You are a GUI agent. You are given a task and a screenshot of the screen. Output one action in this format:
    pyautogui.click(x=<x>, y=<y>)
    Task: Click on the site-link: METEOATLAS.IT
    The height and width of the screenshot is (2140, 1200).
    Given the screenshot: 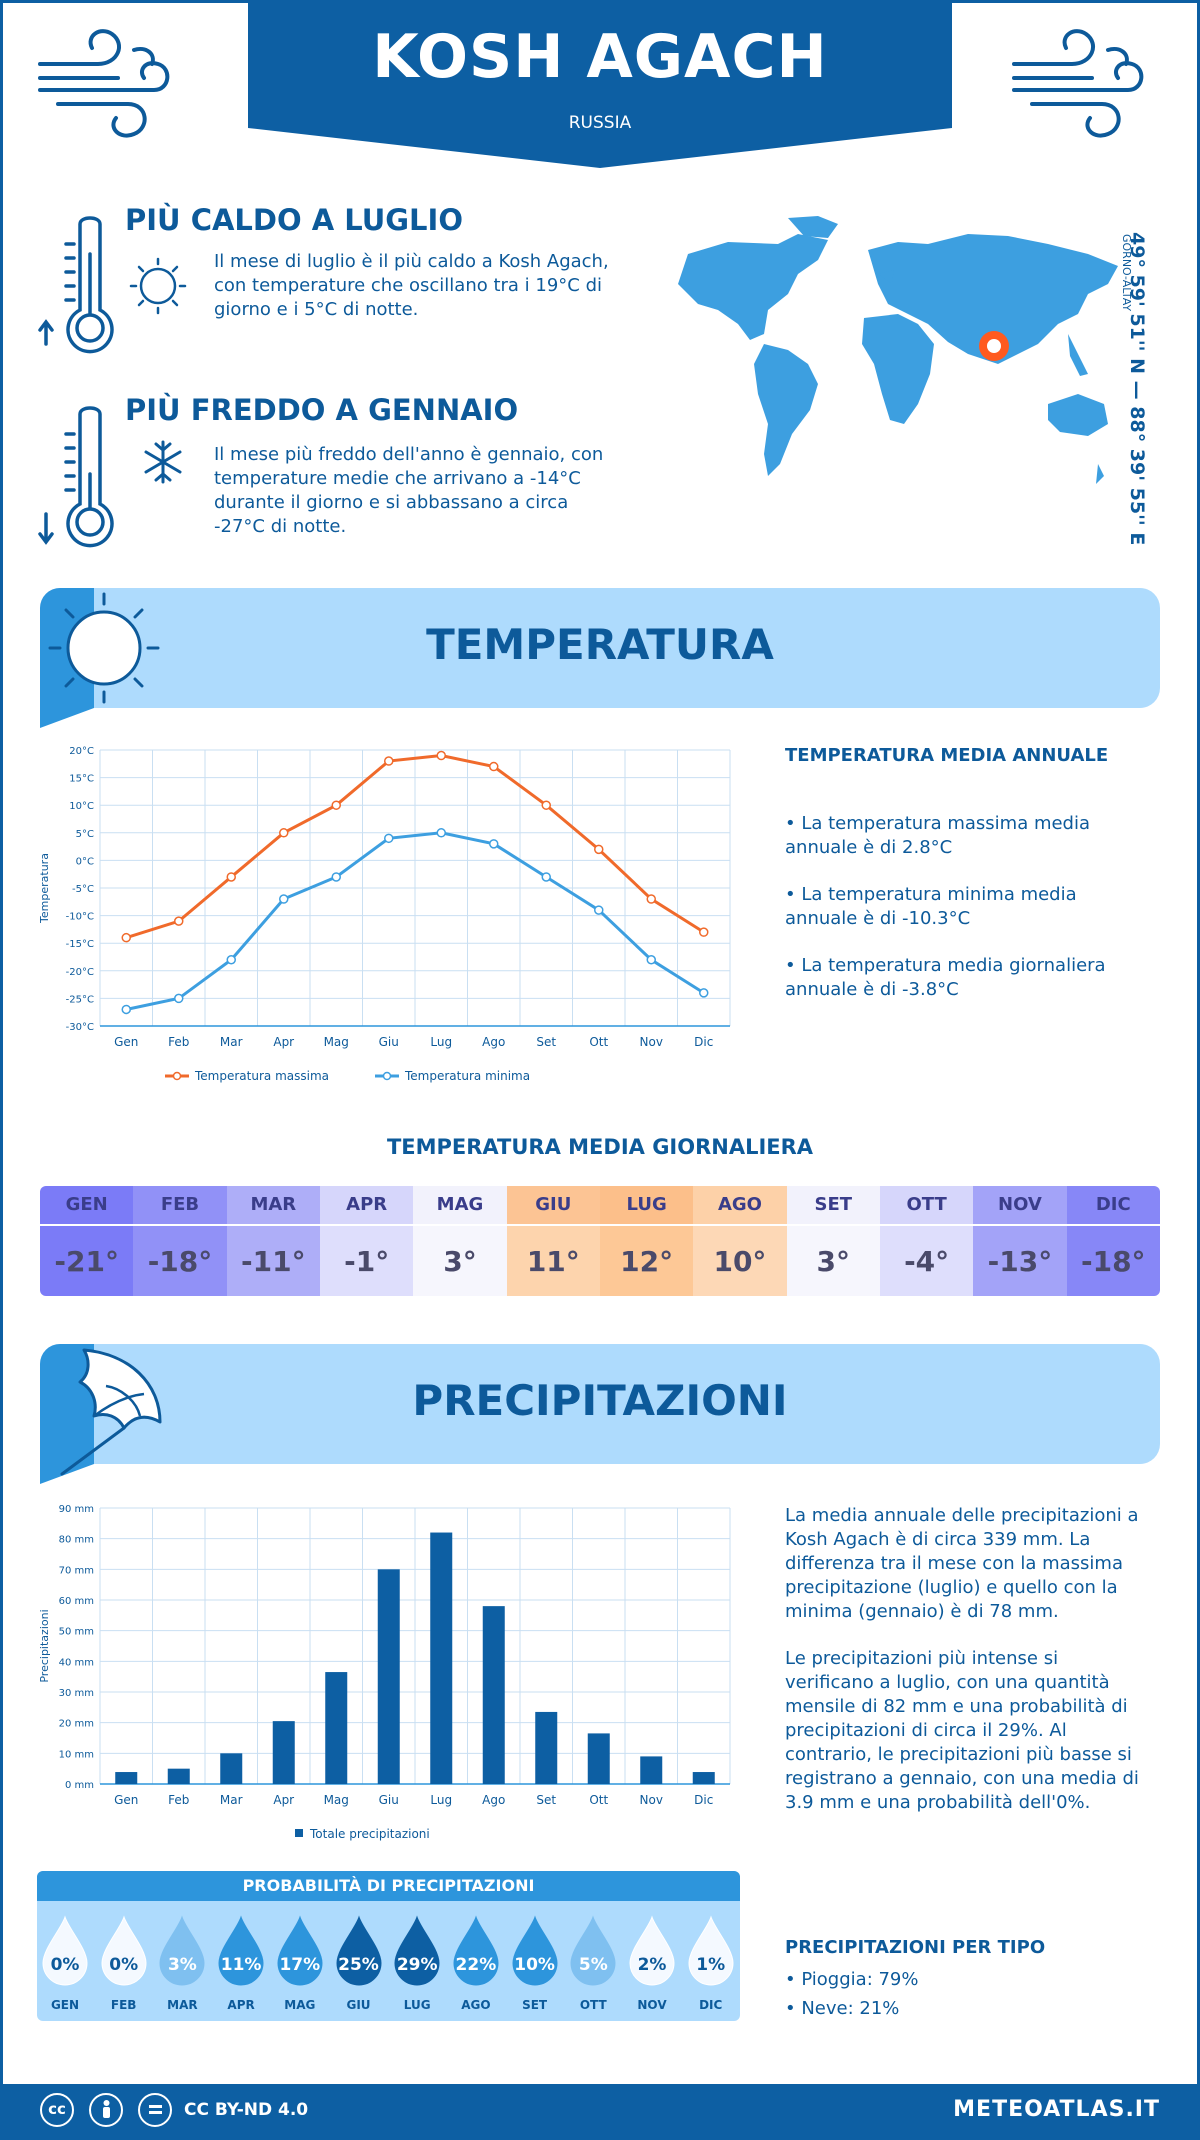 What is the action you would take?
    pyautogui.click(x=1056, y=2109)
    